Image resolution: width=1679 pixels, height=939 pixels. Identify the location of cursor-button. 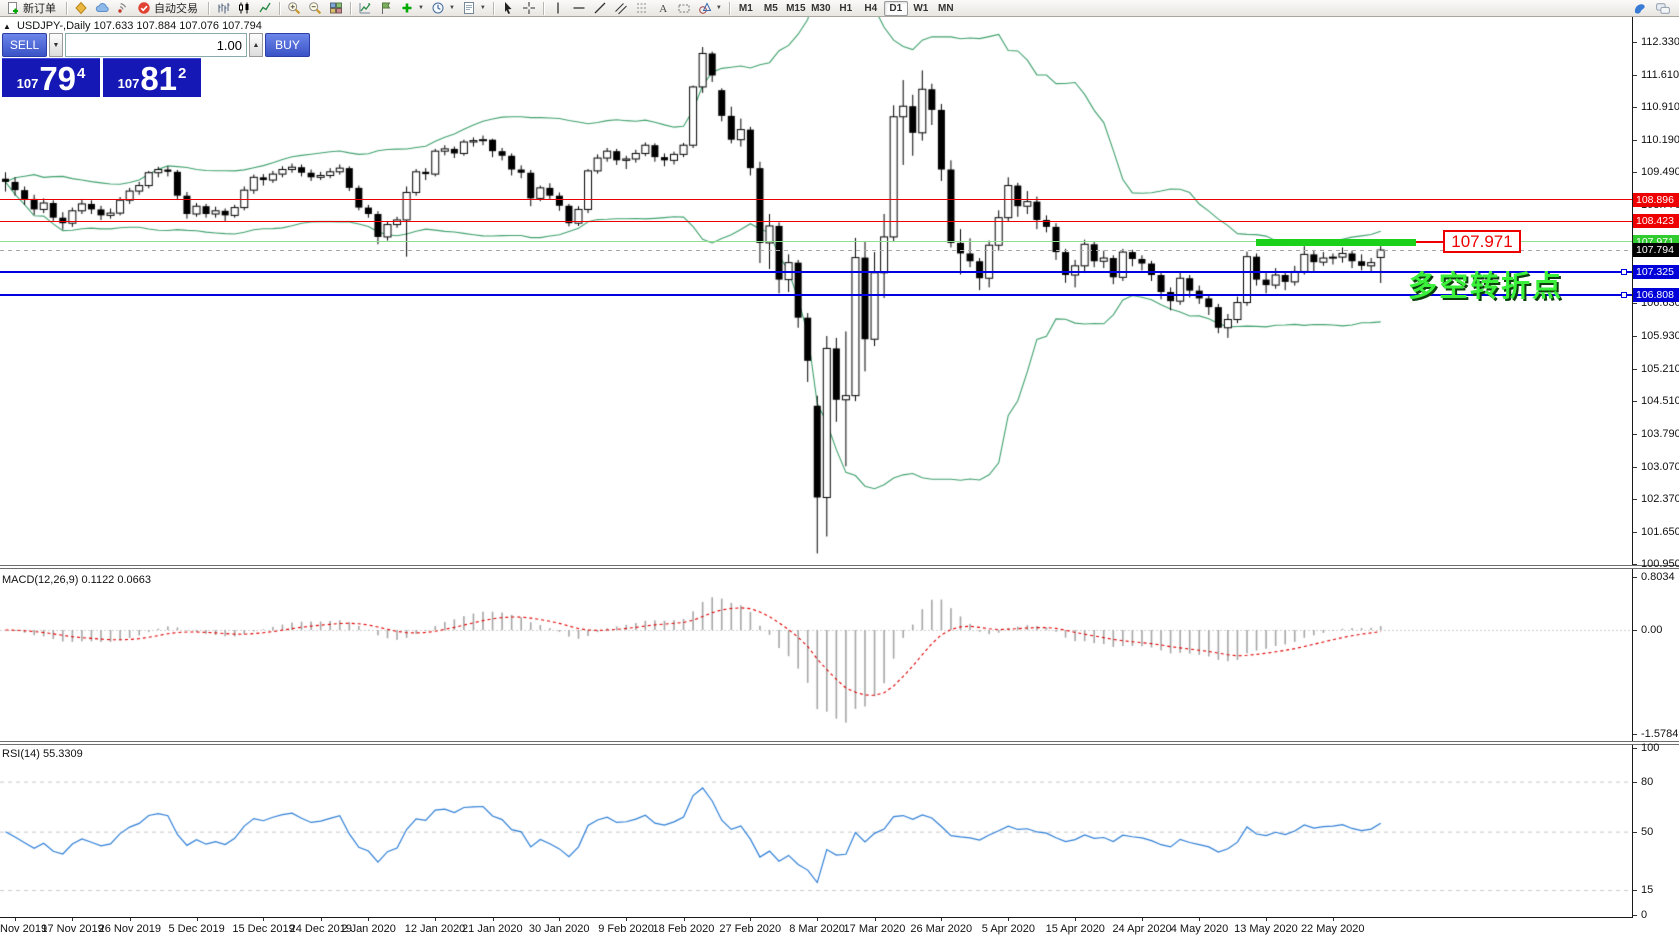
(508, 8).